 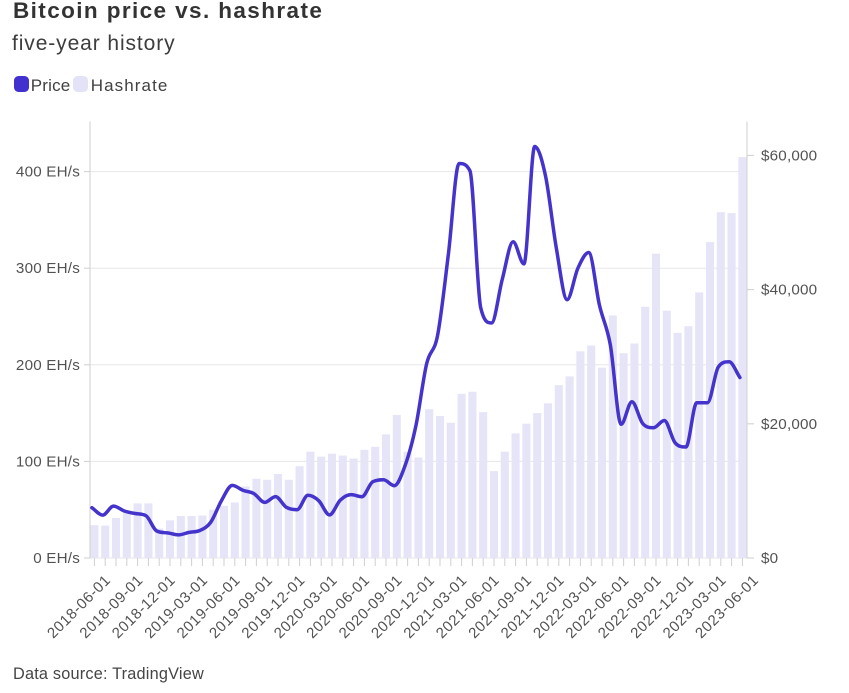 What do you see at coordinates (789, 290) in the screenshot?
I see `svg-text: $40,000` at bounding box center [789, 290].